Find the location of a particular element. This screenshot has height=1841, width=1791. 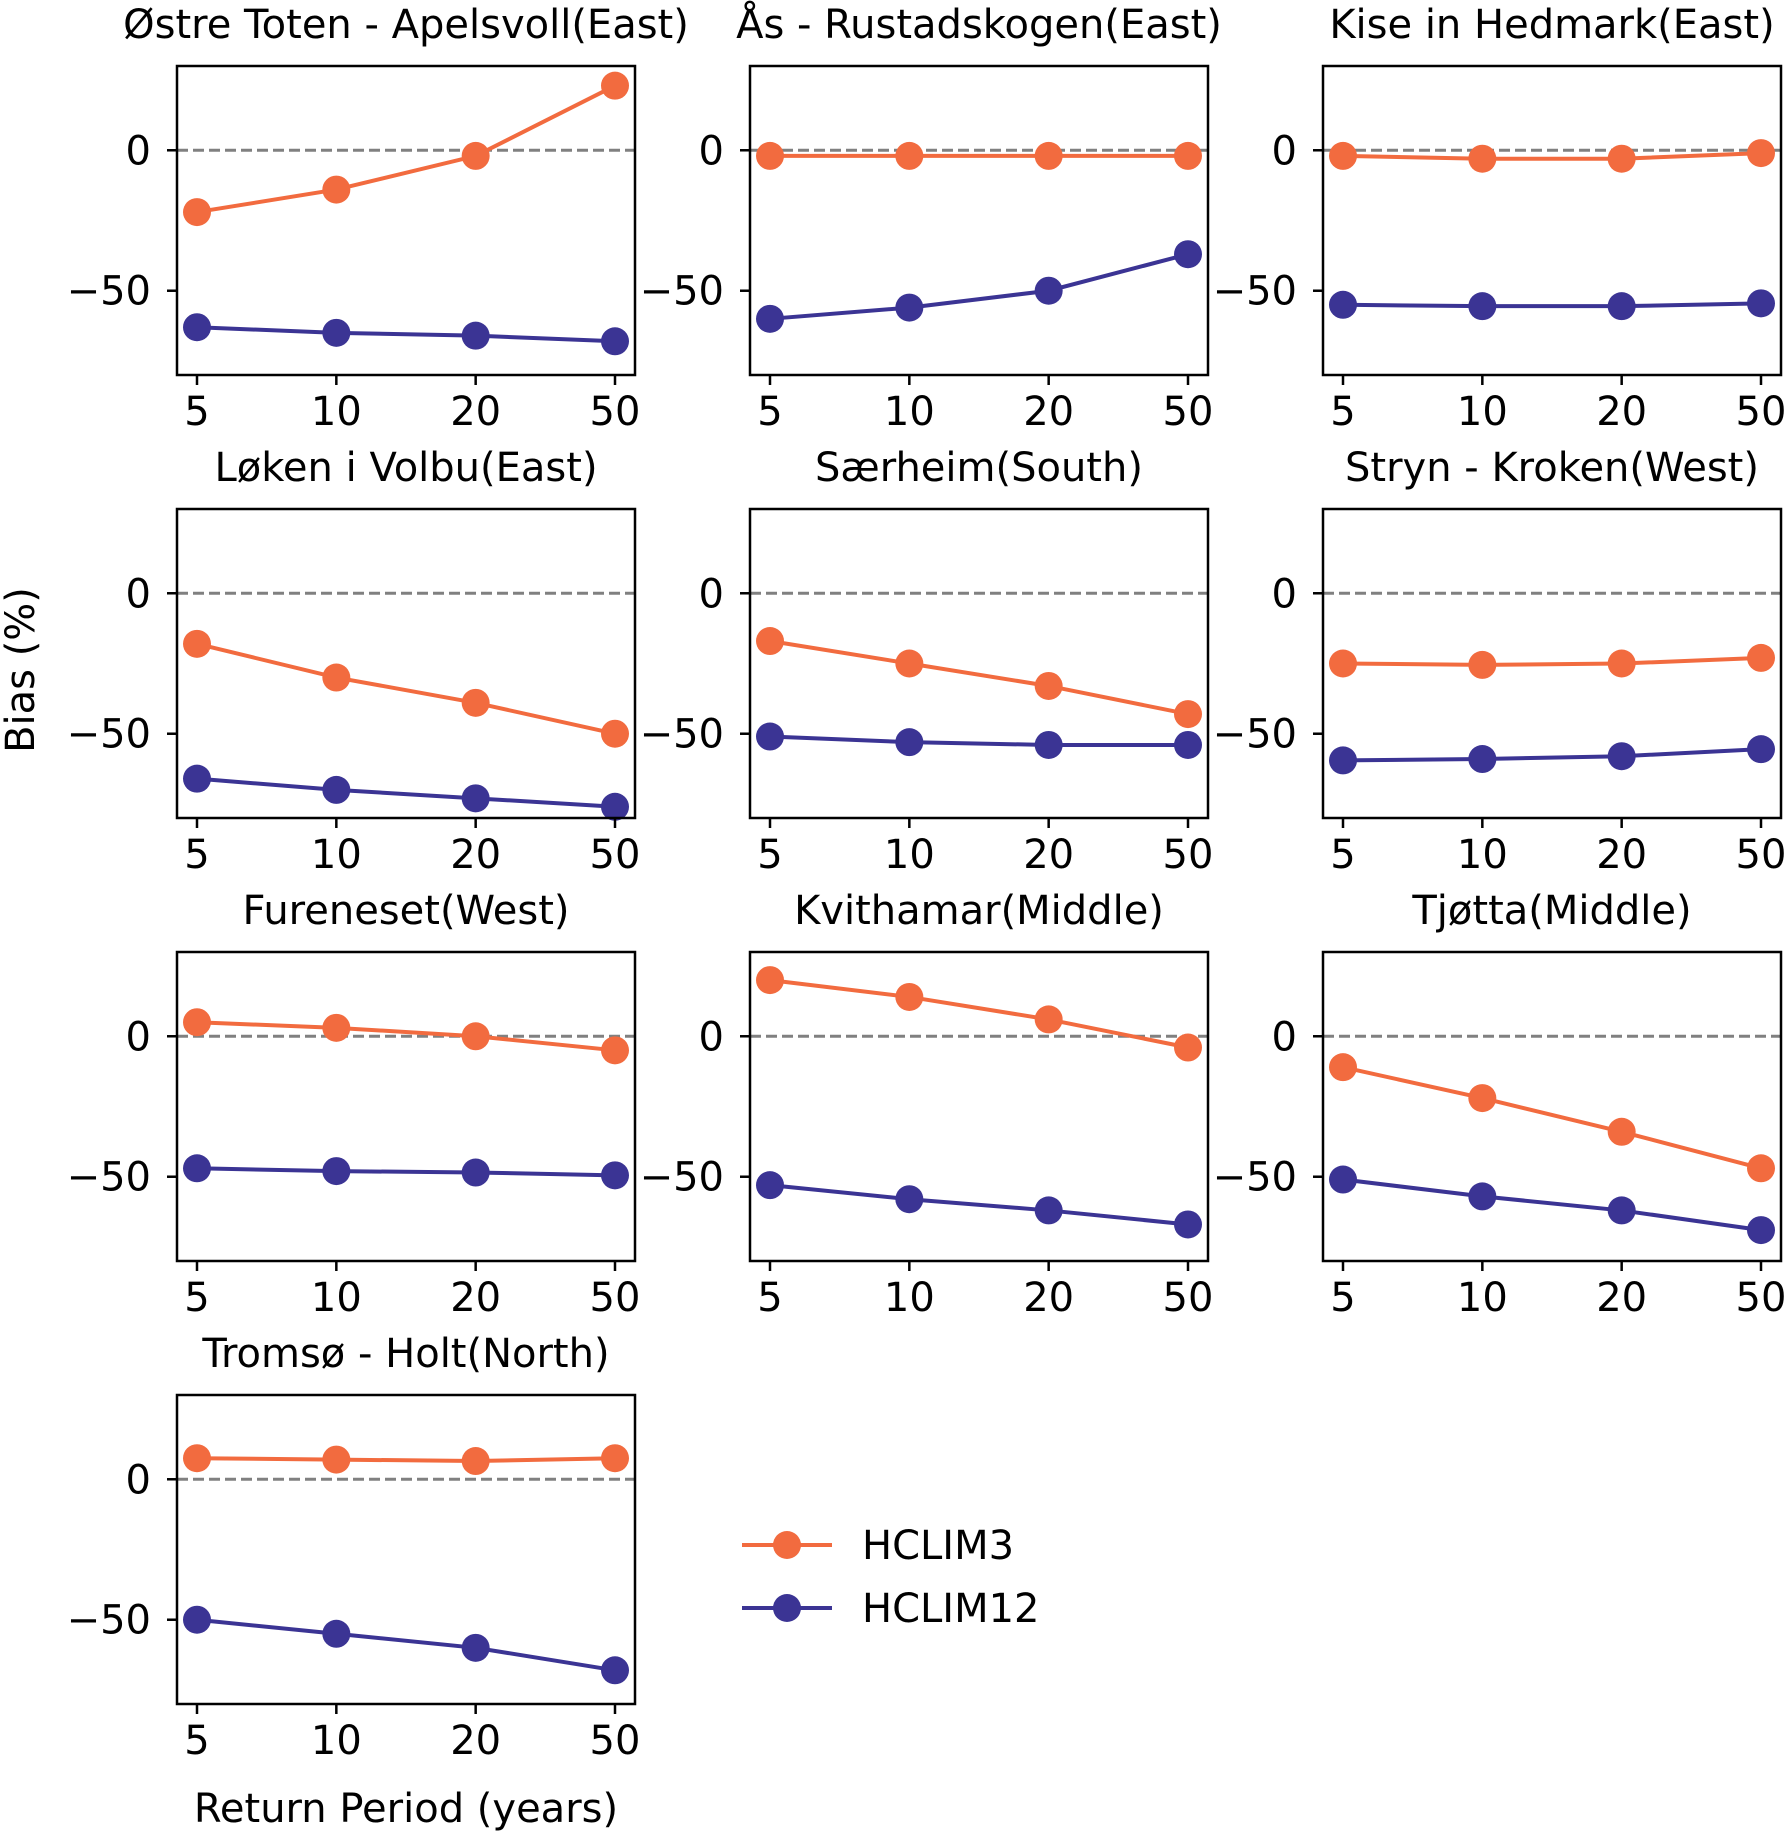

panel: Tromsø - Holt(North) 5 10 20 50 0 −50 is located at coordinates (354, 1547).